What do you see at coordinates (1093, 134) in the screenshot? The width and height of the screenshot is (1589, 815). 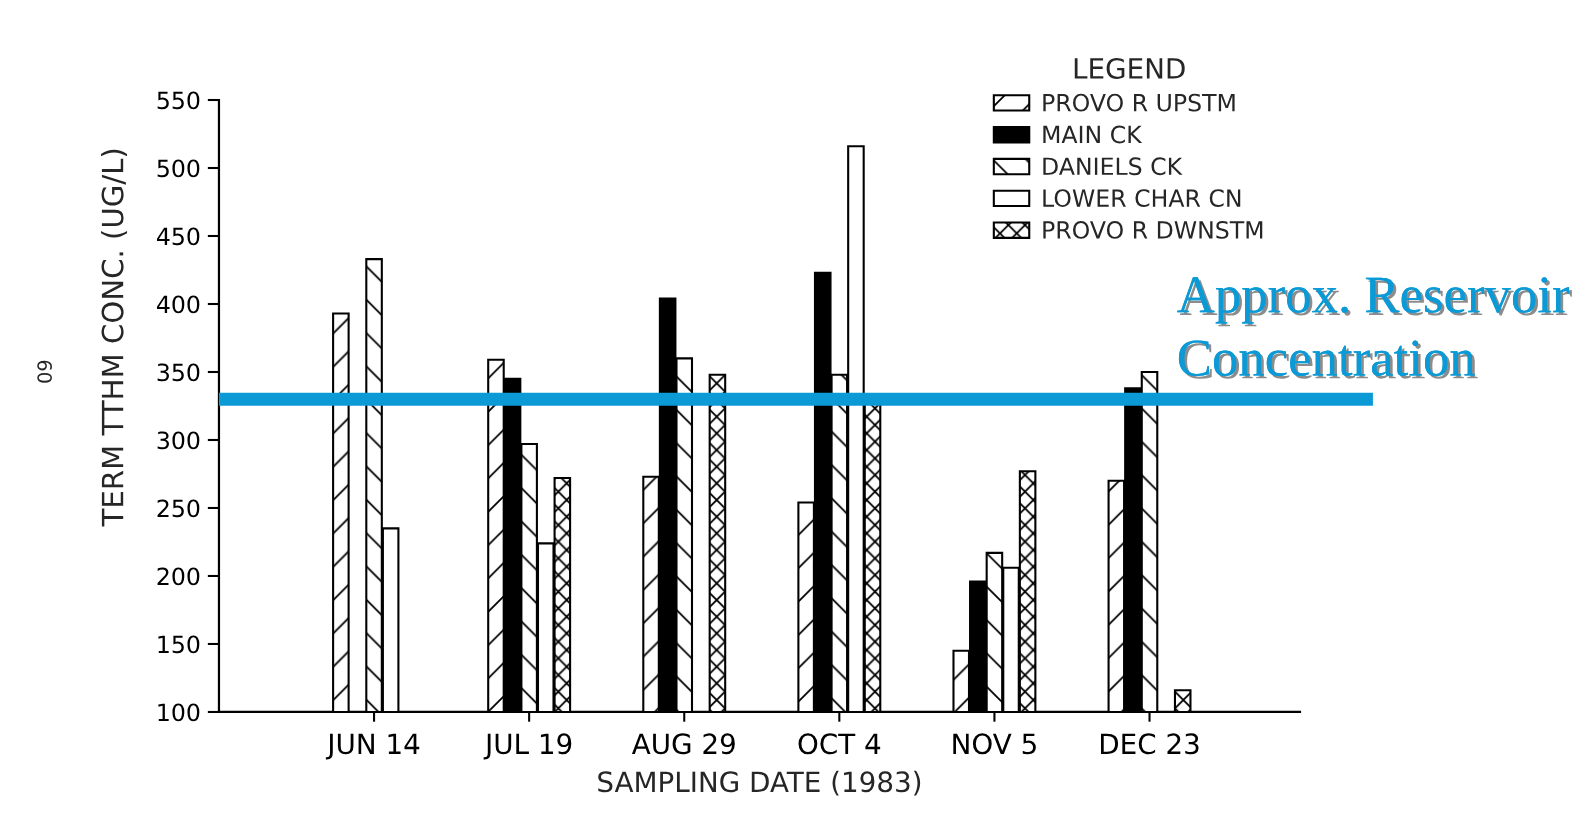 I see `legend-label: MAIN CK` at bounding box center [1093, 134].